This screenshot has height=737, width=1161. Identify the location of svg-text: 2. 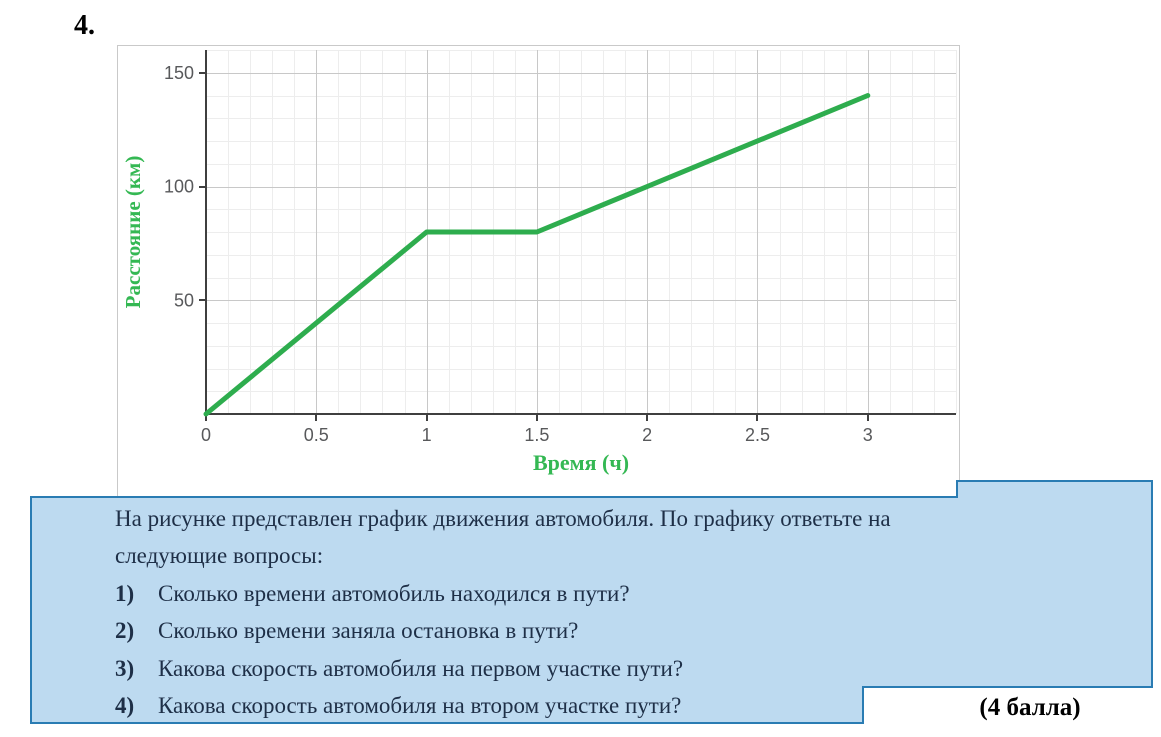
(647, 435).